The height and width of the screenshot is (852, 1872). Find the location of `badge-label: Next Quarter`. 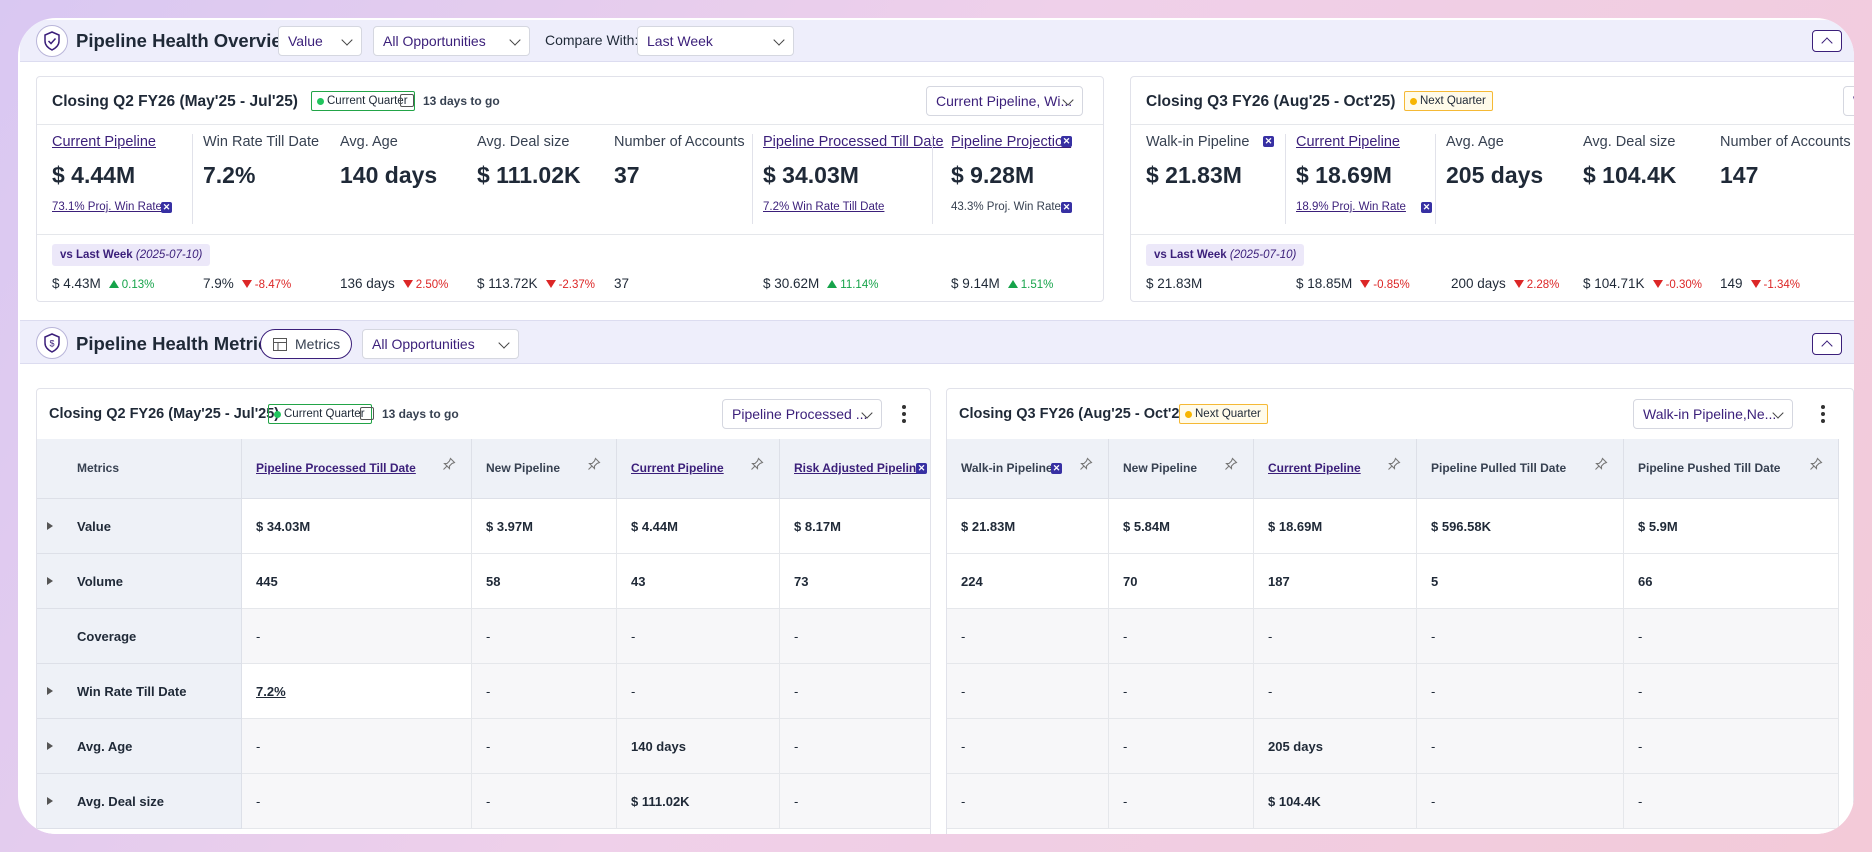

badge-label: Next Quarter is located at coordinates (1228, 414).